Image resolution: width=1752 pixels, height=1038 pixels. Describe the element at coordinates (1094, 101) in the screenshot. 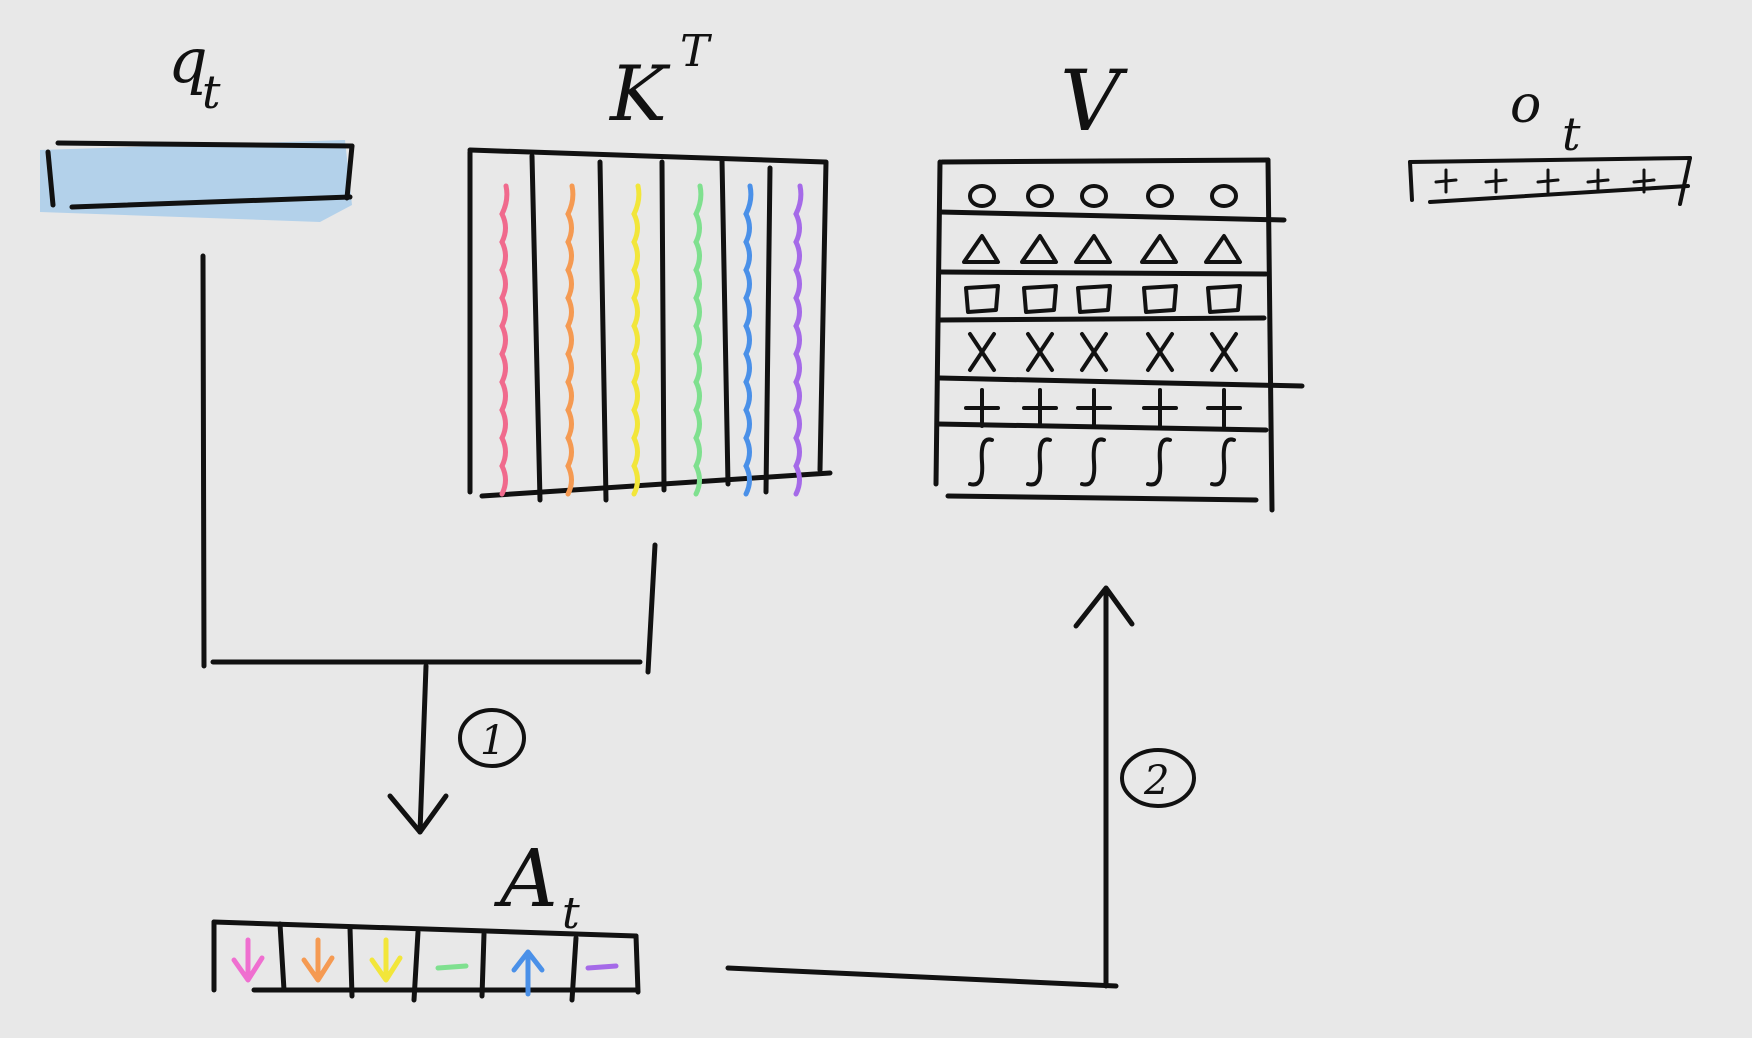

I see `value-label: V` at that location.